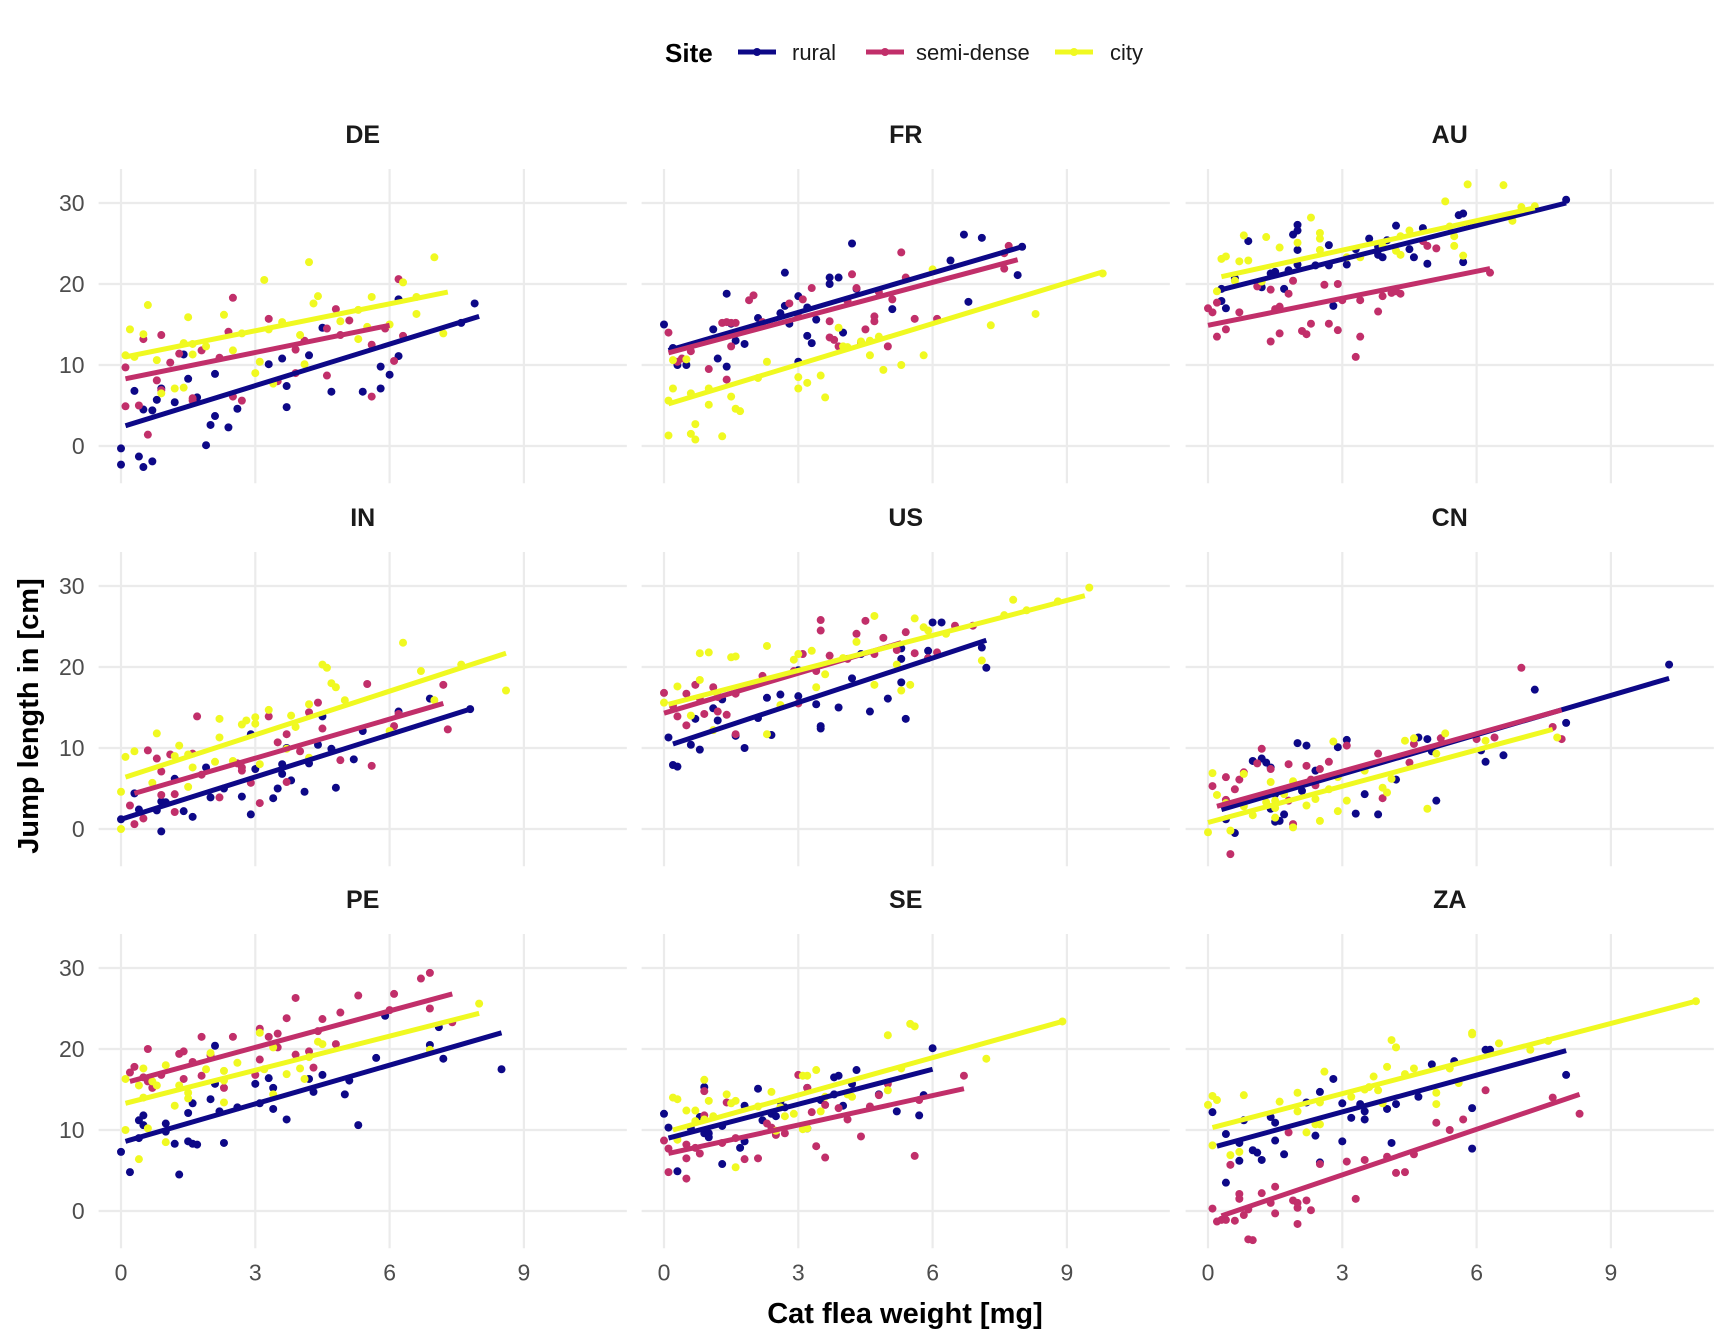 Image resolution: width=1728 pixels, height=1344 pixels. Describe the element at coordinates (389, 1272) in the screenshot. I see `x-tick-label: 6` at that location.